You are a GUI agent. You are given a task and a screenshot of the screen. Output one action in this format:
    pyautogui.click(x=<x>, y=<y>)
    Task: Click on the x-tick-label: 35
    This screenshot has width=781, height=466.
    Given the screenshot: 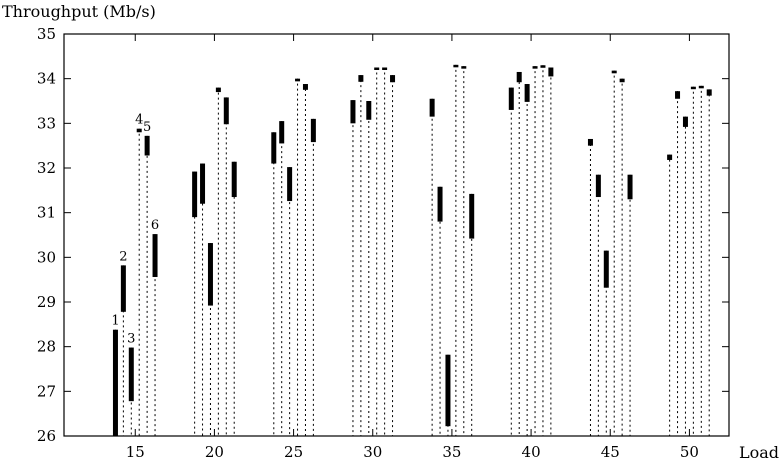 What is the action you would take?
    pyautogui.click(x=451, y=452)
    